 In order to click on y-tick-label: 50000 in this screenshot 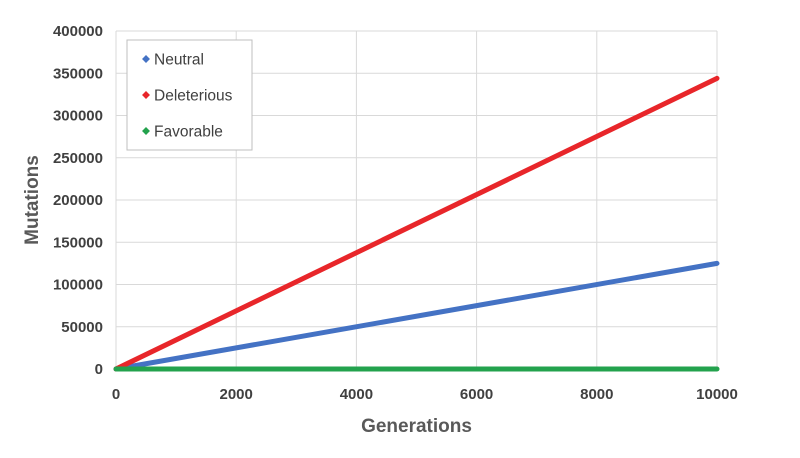, I will do `click(82, 327)`.